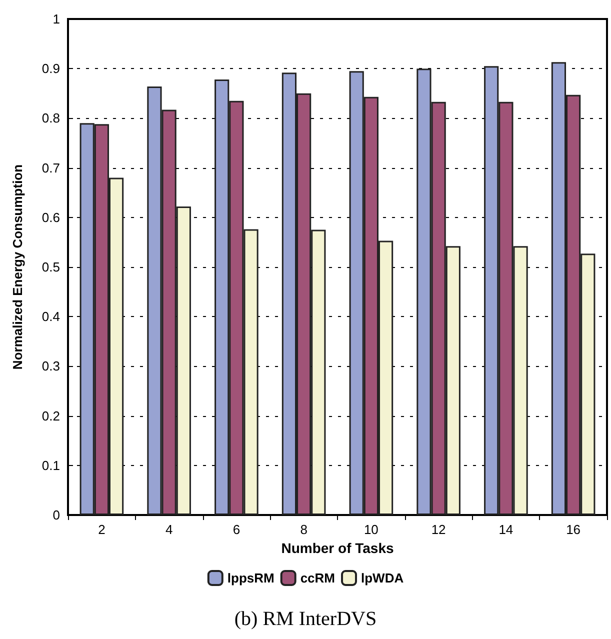 This screenshot has width=611, height=639. What do you see at coordinates (573, 529) in the screenshot?
I see `x-tick-label: 16` at bounding box center [573, 529].